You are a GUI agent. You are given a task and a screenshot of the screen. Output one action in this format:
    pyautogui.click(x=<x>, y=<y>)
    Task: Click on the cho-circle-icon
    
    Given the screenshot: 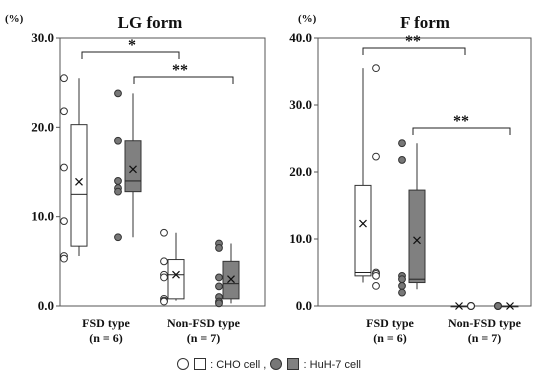 What is the action you would take?
    pyautogui.click(x=182, y=364)
    